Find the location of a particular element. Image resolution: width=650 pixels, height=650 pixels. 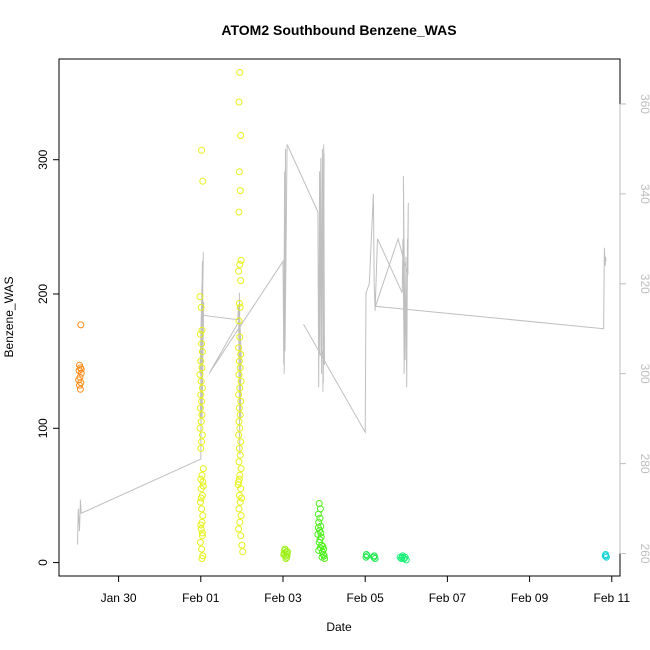

y-tick-label: 0 is located at coordinates (43, 562).